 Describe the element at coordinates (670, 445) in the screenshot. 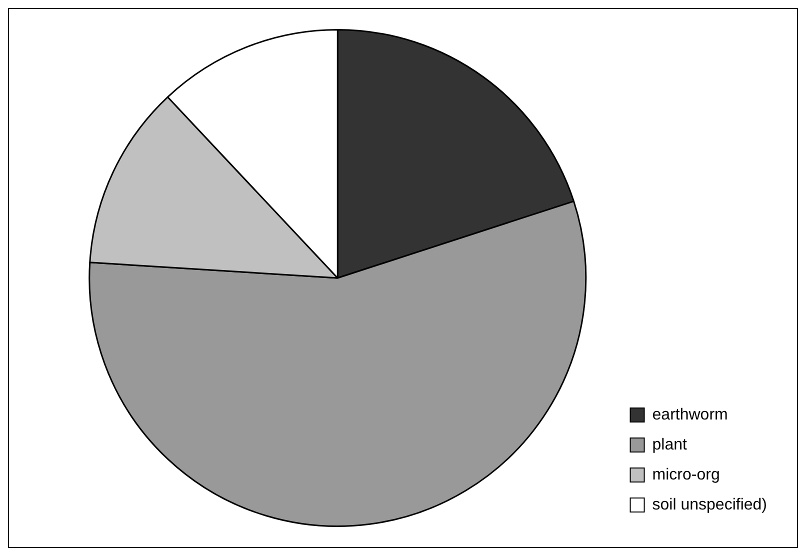

I see `legend-label: plant` at that location.